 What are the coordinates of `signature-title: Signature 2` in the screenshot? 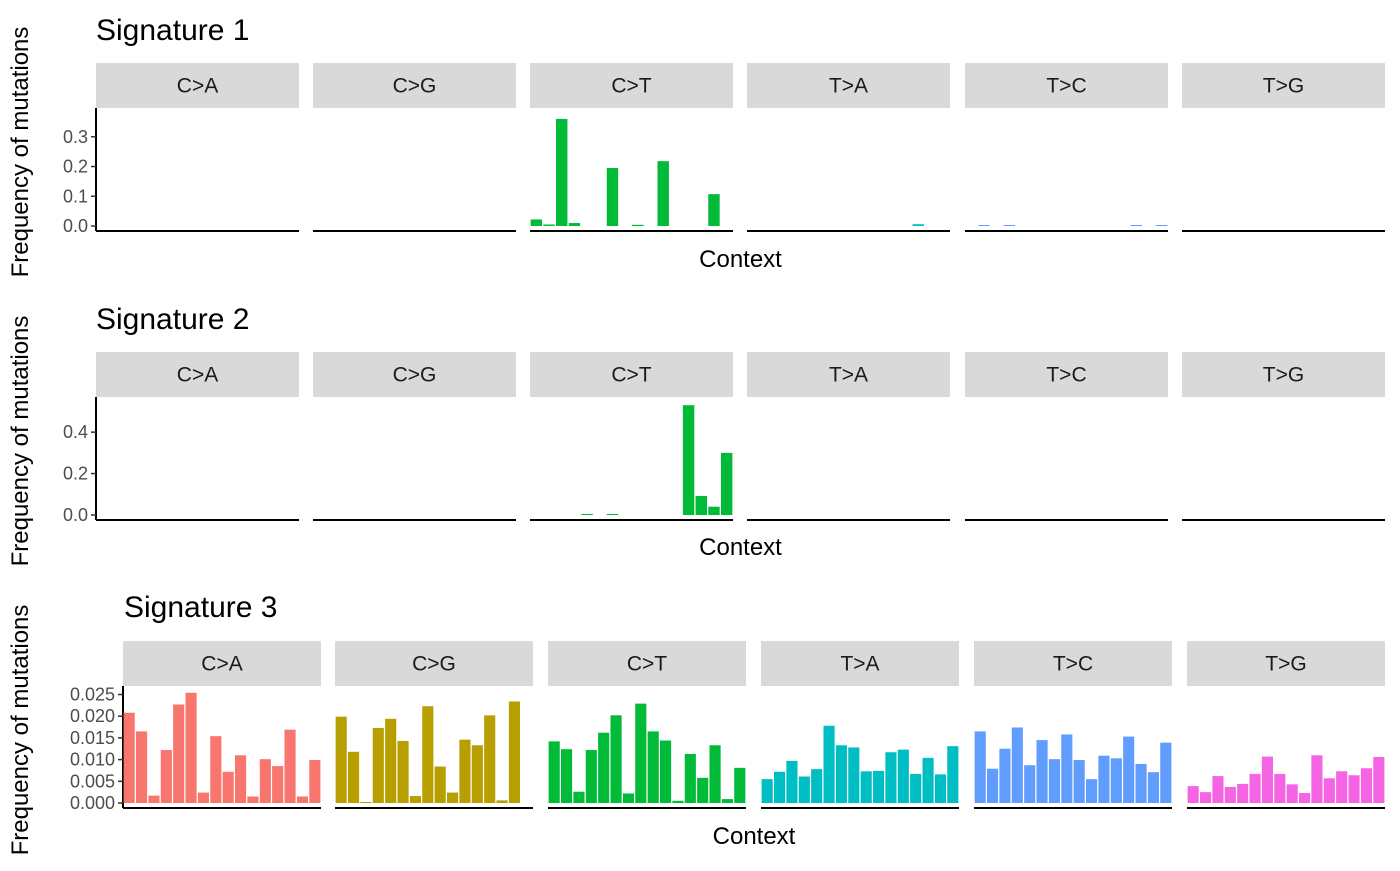 It's located at (172, 319).